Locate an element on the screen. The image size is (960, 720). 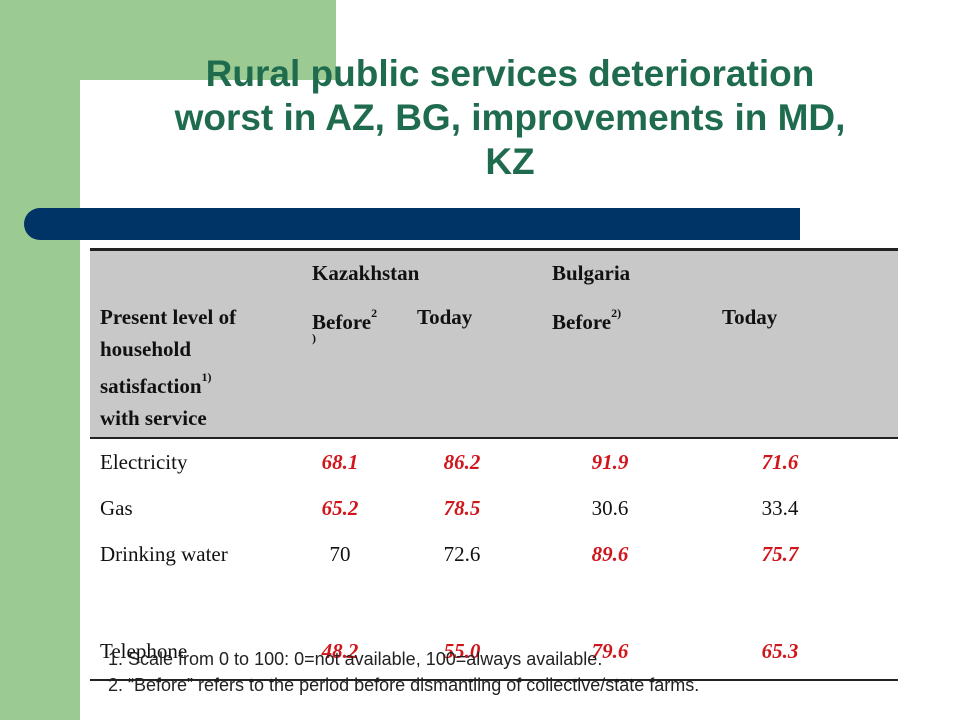
table-cell: 75.7 is located at coordinates (780, 553).